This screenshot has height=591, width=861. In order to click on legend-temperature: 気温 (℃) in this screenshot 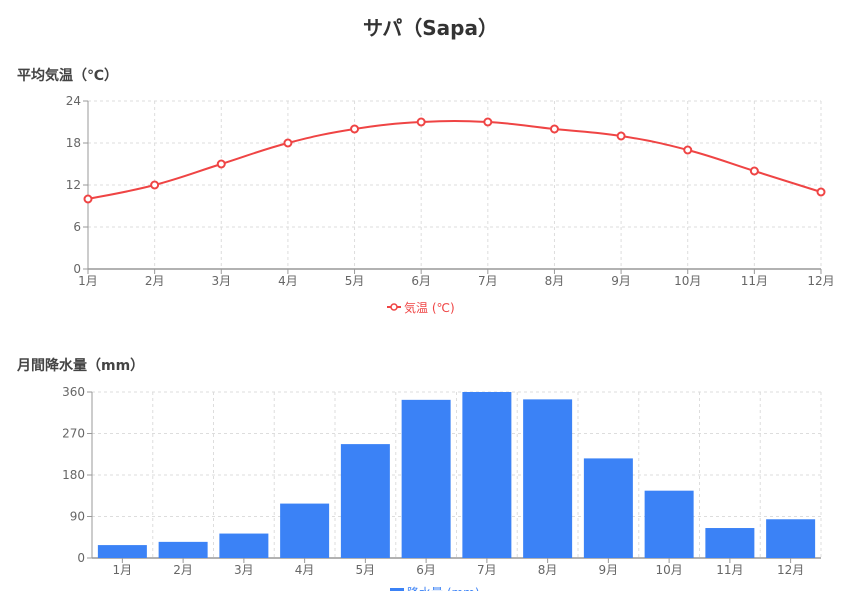, I will do `click(421, 307)`.